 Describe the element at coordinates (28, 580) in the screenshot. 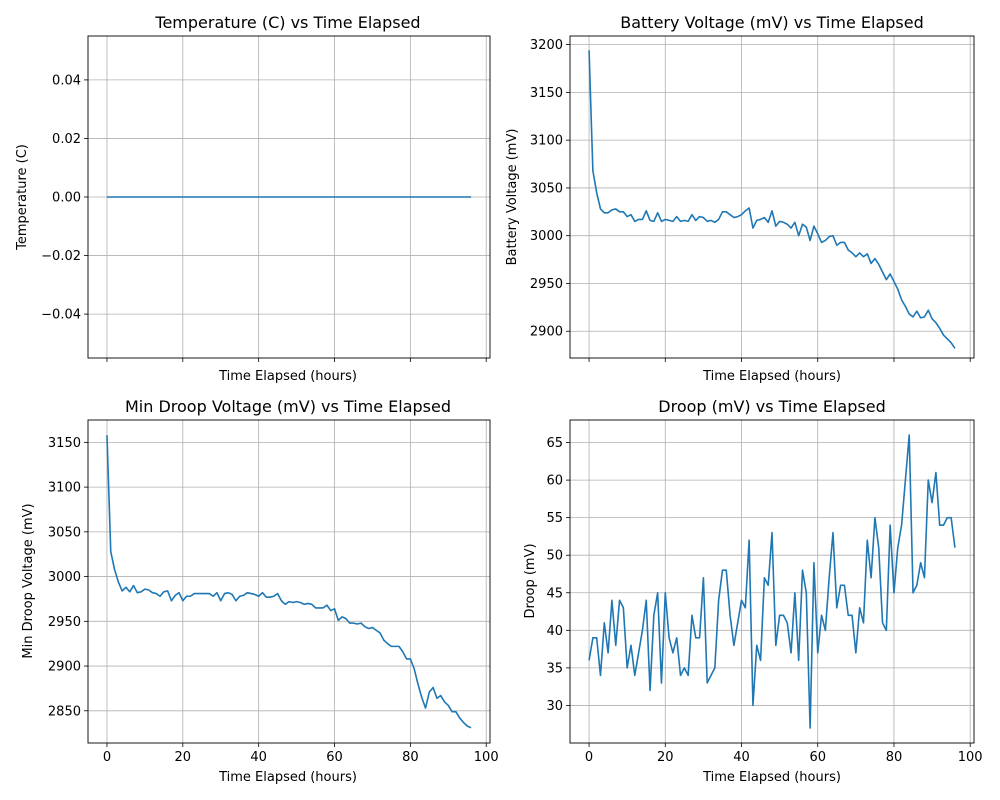

I see `y-axis-label: Min Droop Voltage (mV)` at that location.